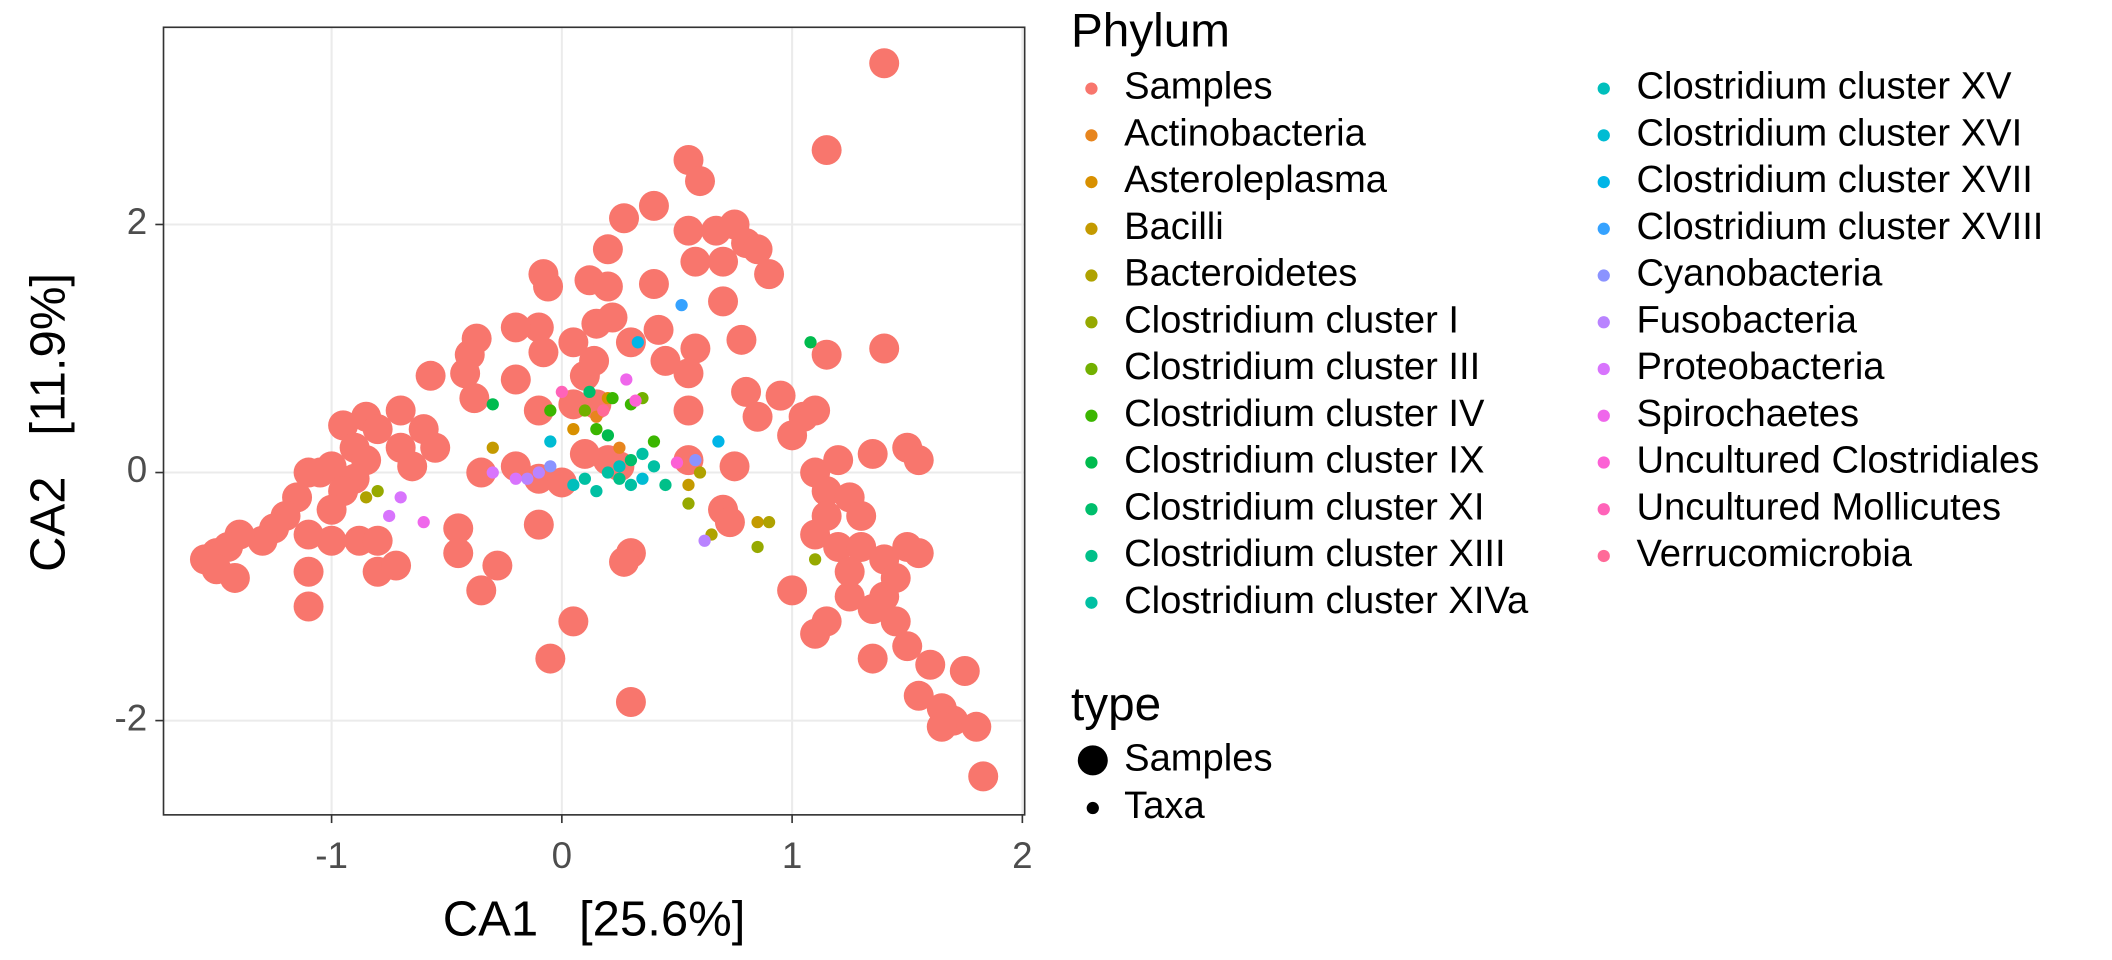 Image resolution: width=2112 pixels, height=960 pixels. I want to click on legend-title: Phylum, so click(1150, 31).